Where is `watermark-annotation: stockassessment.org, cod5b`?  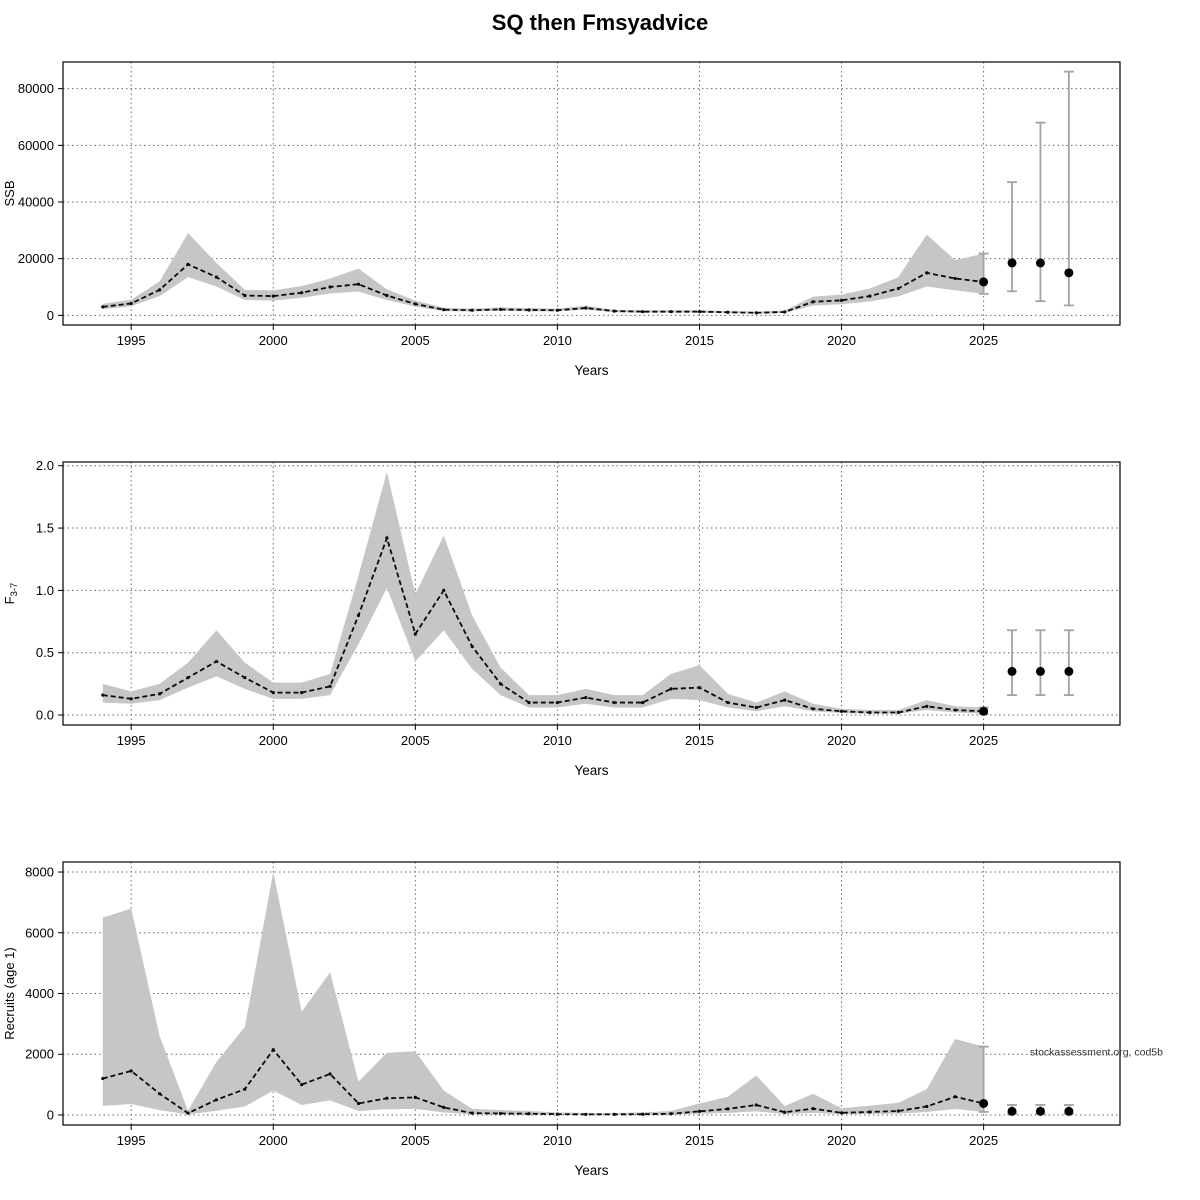
watermark-annotation: stockassessment.org, cod5b is located at coordinates (1096, 1053).